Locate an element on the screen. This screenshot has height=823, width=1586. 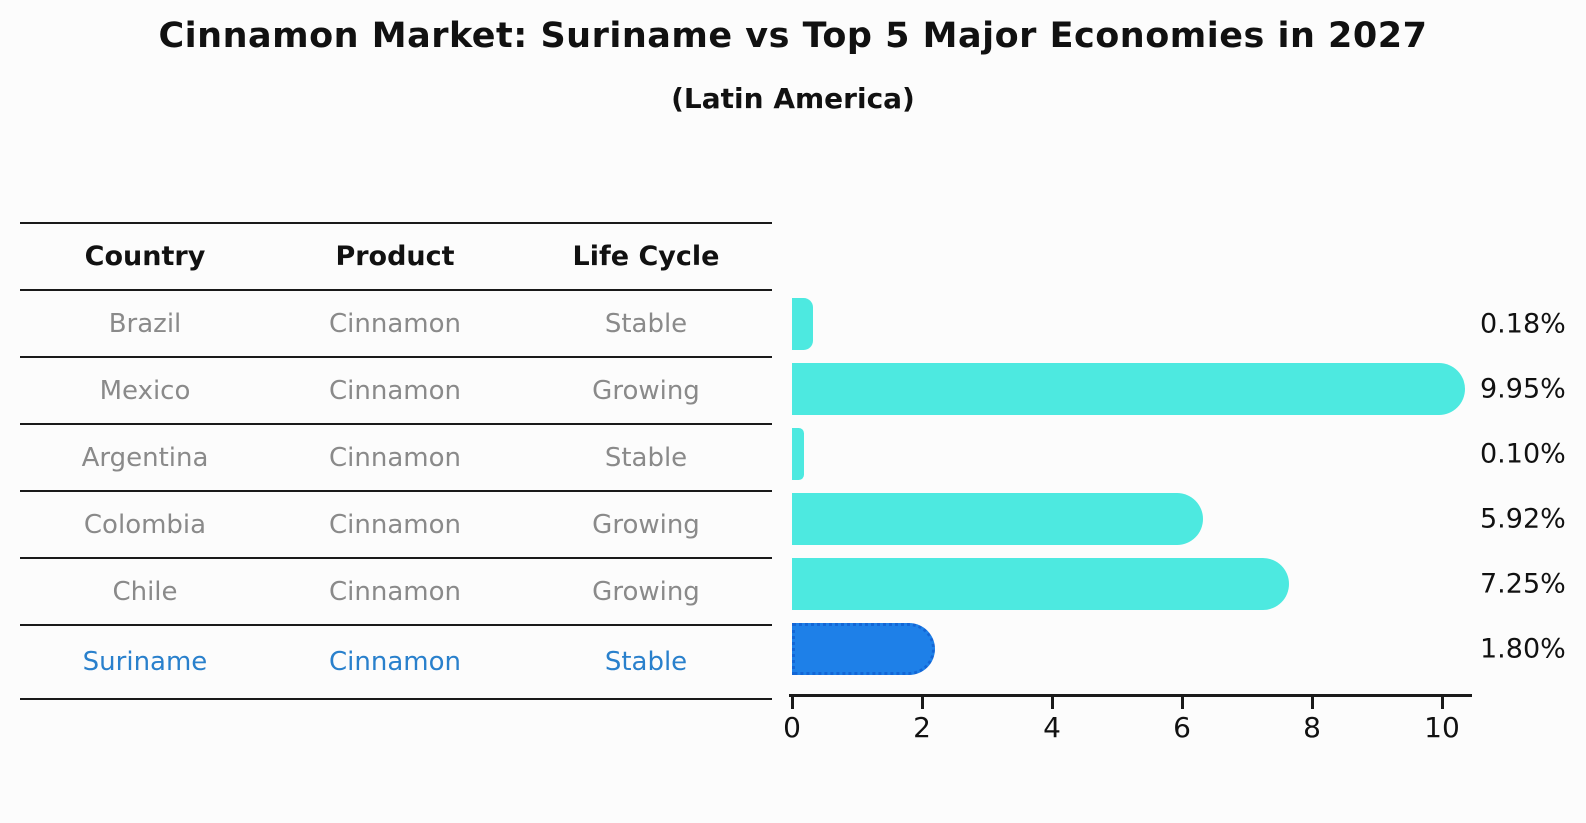
value-label-chile: 7.25% is located at coordinates (1523, 584).